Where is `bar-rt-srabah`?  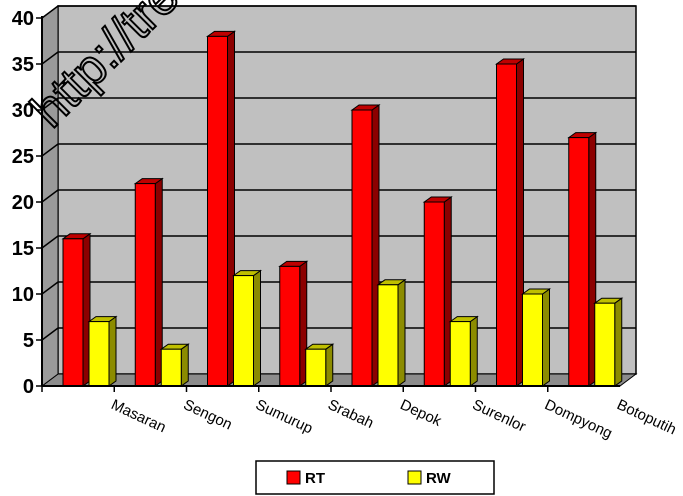
bar-rt-srabah is located at coordinates (293, 323).